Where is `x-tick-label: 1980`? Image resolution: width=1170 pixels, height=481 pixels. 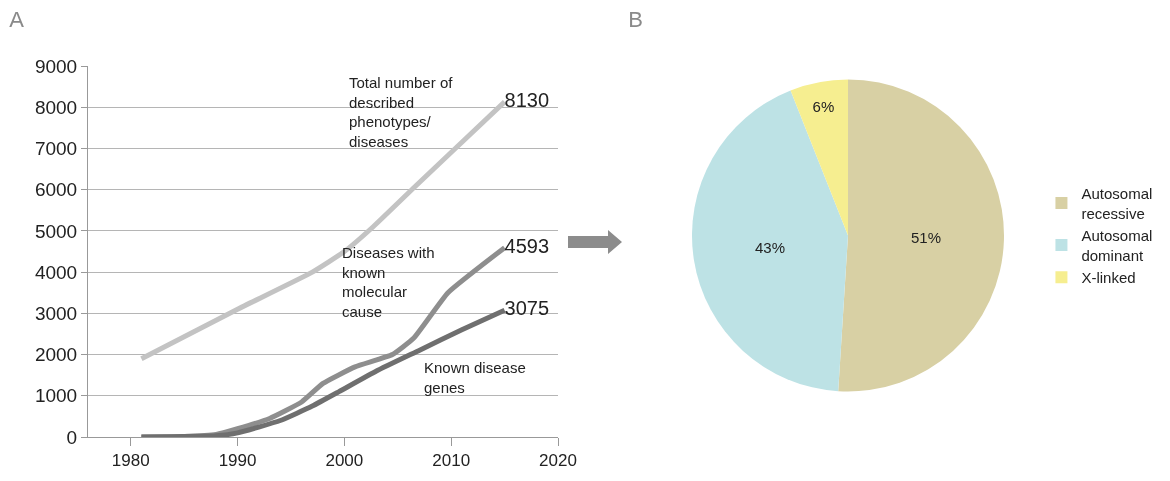 x-tick-label: 1980 is located at coordinates (130, 461).